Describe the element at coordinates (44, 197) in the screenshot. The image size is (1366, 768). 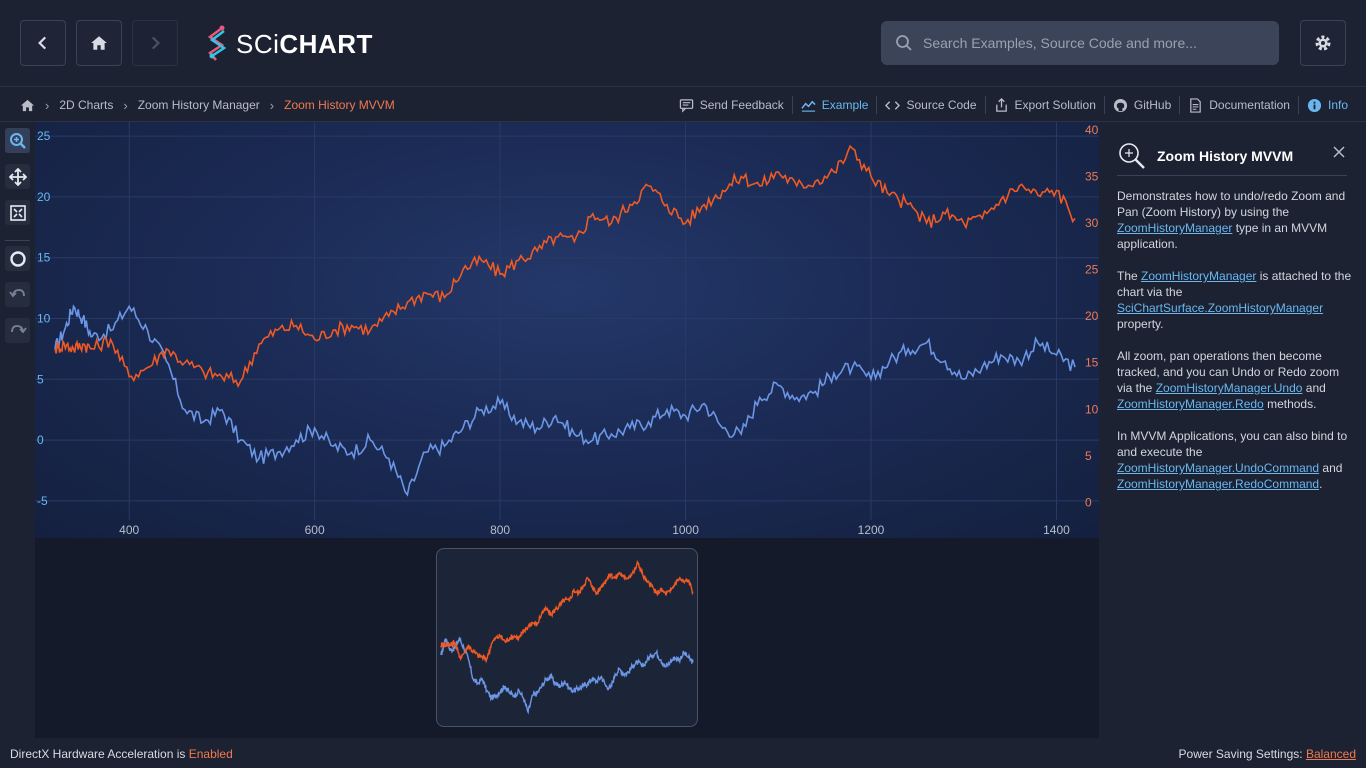
I see `y-left-tick-label: 20` at that location.